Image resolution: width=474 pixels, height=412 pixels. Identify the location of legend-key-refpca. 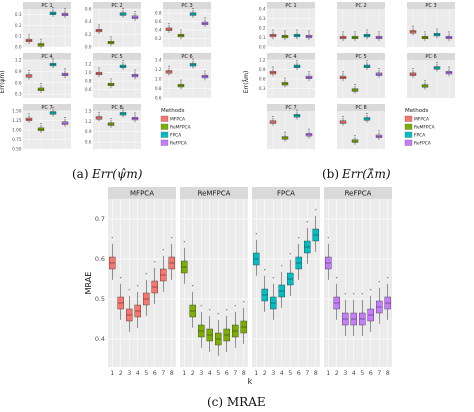
(408, 142).